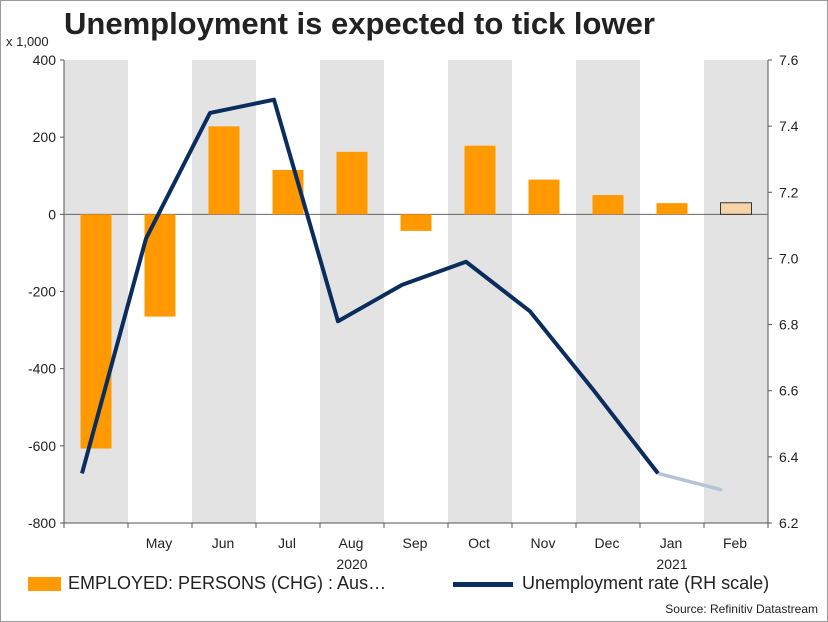  Describe the element at coordinates (736, 208) in the screenshot. I see `bar-feb` at that location.